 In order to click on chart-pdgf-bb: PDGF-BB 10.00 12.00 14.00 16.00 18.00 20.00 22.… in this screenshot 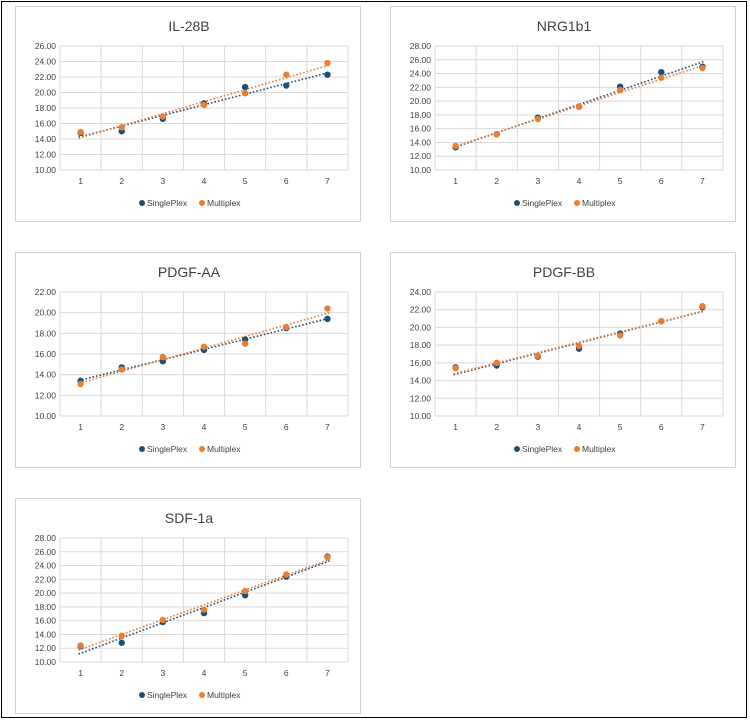, I will do `click(563, 360)`.